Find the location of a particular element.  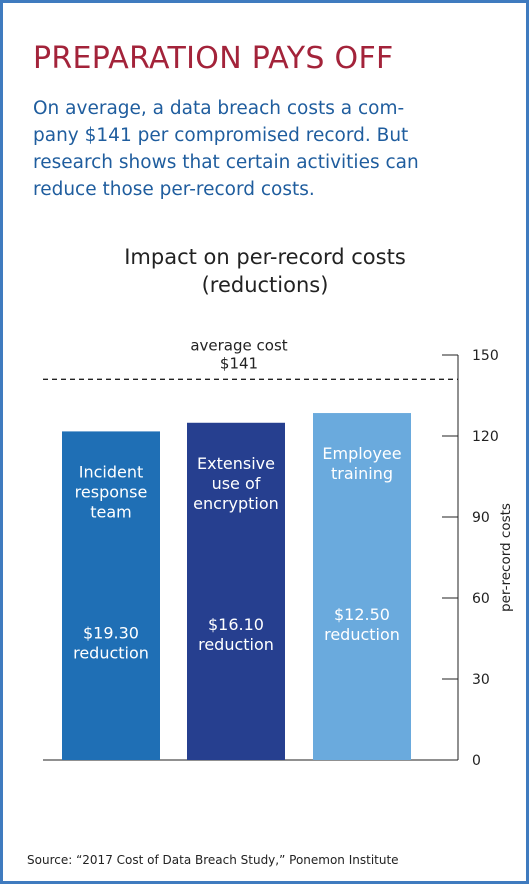

y-tick-label: 30 is located at coordinates (481, 680).